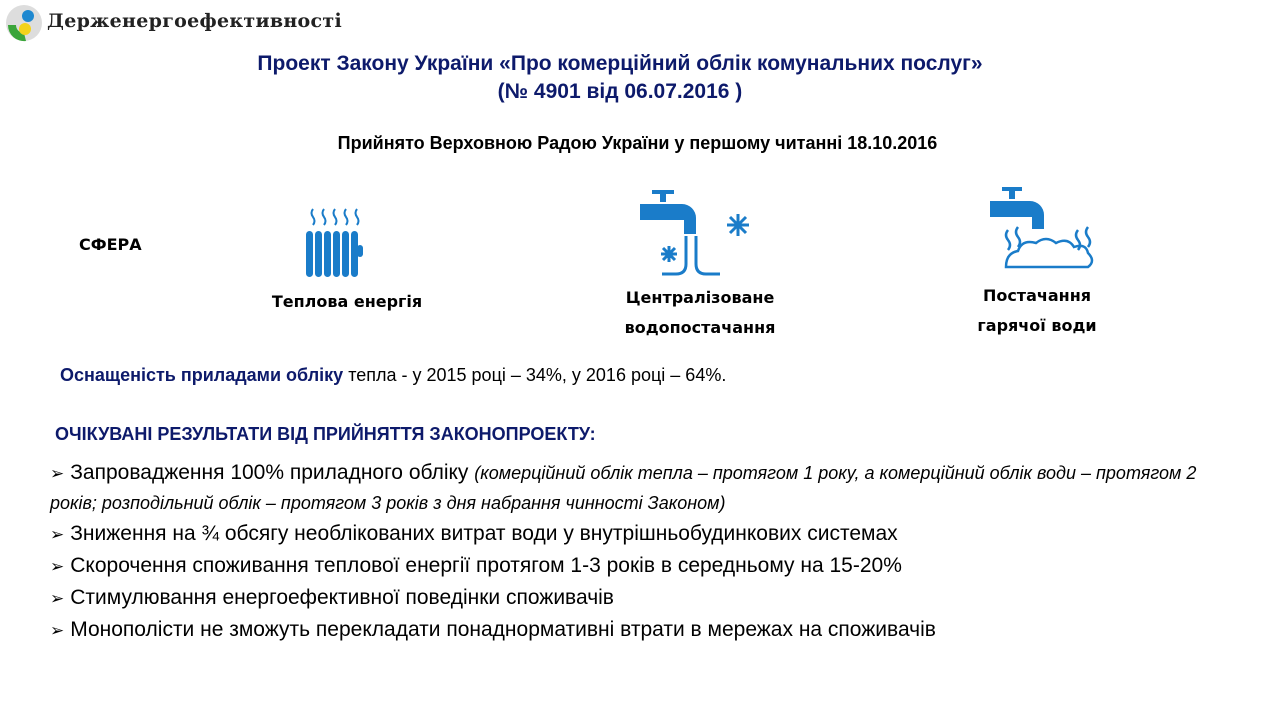 The height and width of the screenshot is (720, 1280). I want to click on label-line: водопостачання, so click(700, 327).